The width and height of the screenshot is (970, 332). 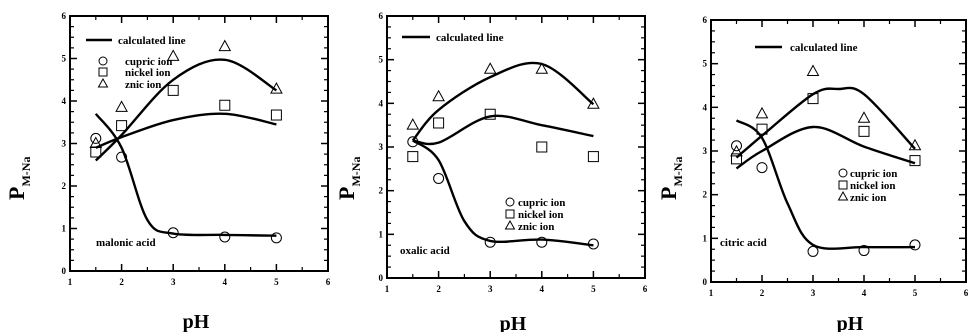 What do you see at coordinates (850, 322) in the screenshot?
I see `x-axis-label: pH` at bounding box center [850, 322].